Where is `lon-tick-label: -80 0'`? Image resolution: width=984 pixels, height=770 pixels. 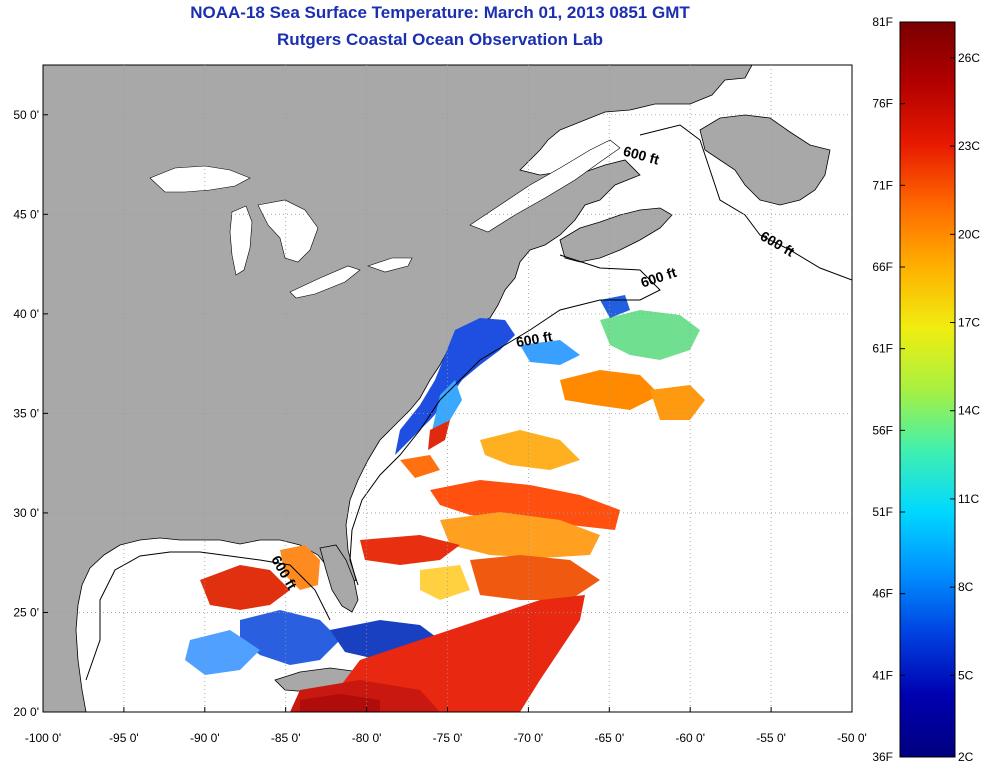
lon-tick-label: -80 0' is located at coordinates (367, 738).